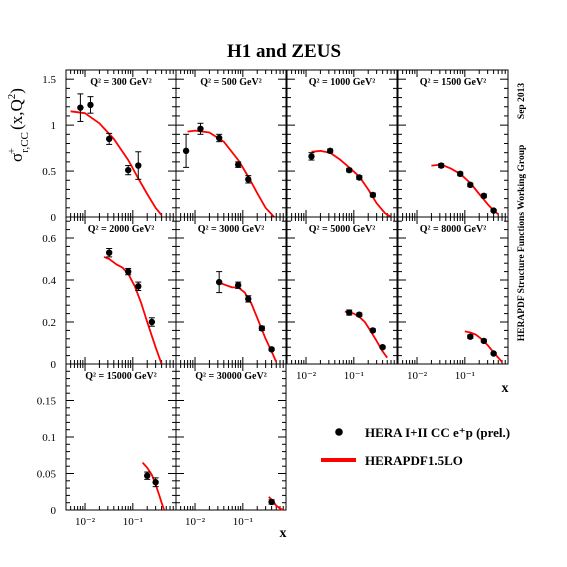 The height and width of the screenshot is (567, 567). What do you see at coordinates (16, 114) in the screenshot?
I see `y-axis-label-args: (x,Q` at bounding box center [16, 114].